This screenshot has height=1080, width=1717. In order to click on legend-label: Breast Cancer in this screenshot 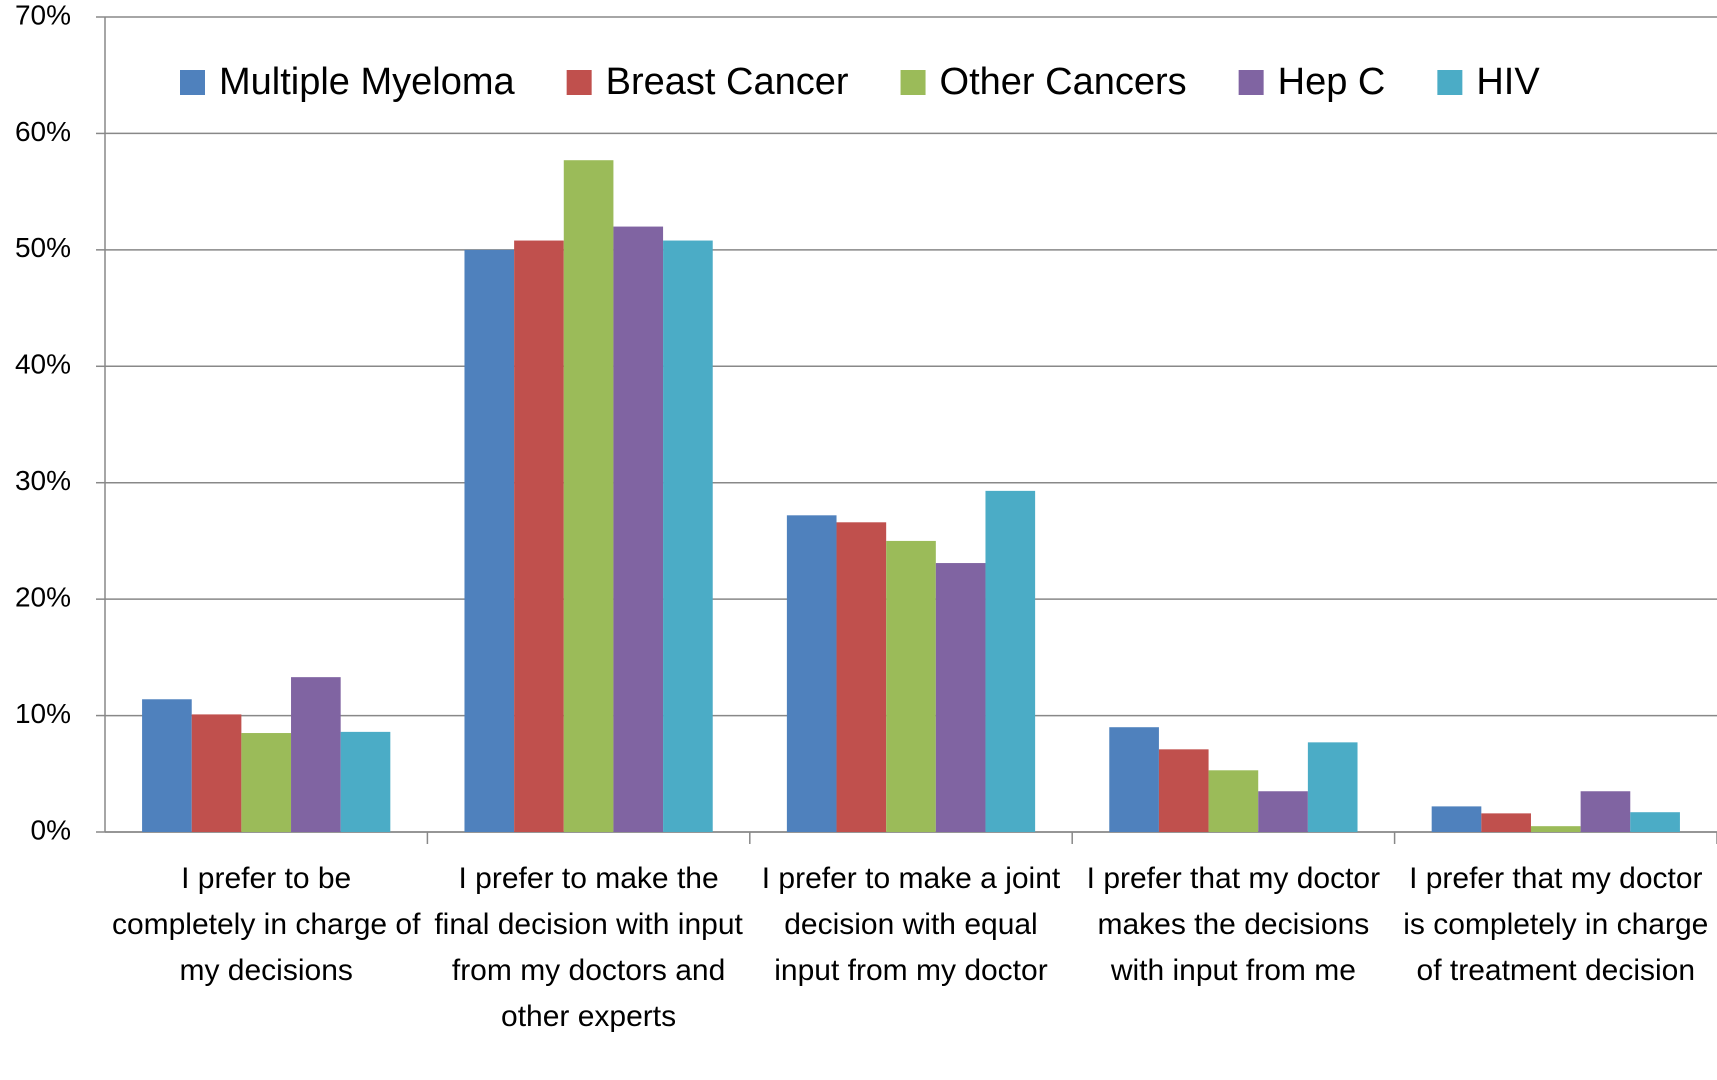, I will do `click(727, 82)`.